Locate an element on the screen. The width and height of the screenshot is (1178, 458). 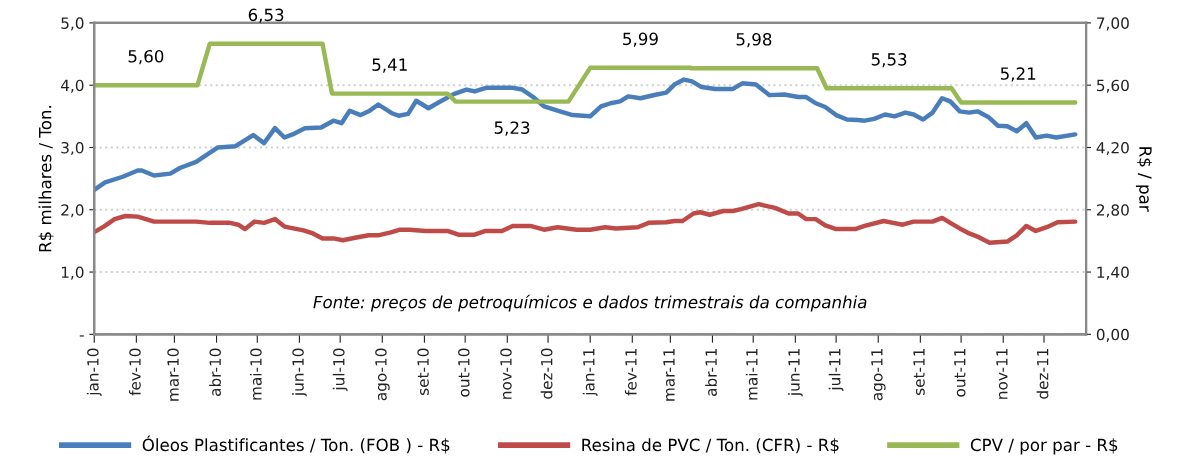
y2-tick-label: 0,00 is located at coordinates (1112, 335).